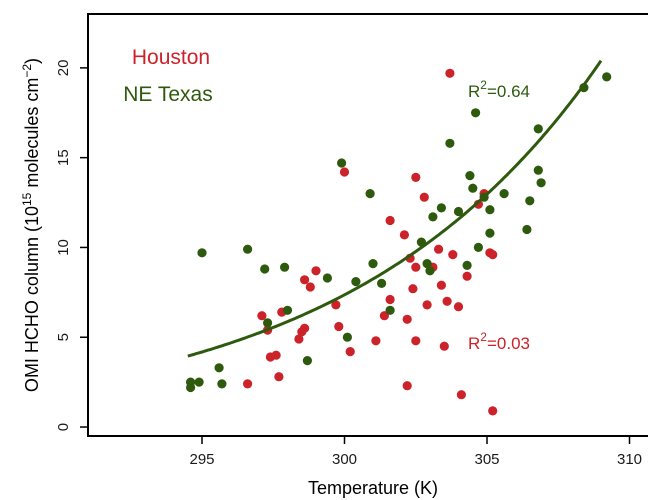 Image resolution: width=648 pixels, height=500 pixels. I want to click on x-tick-label-305: 305, so click(486, 459).